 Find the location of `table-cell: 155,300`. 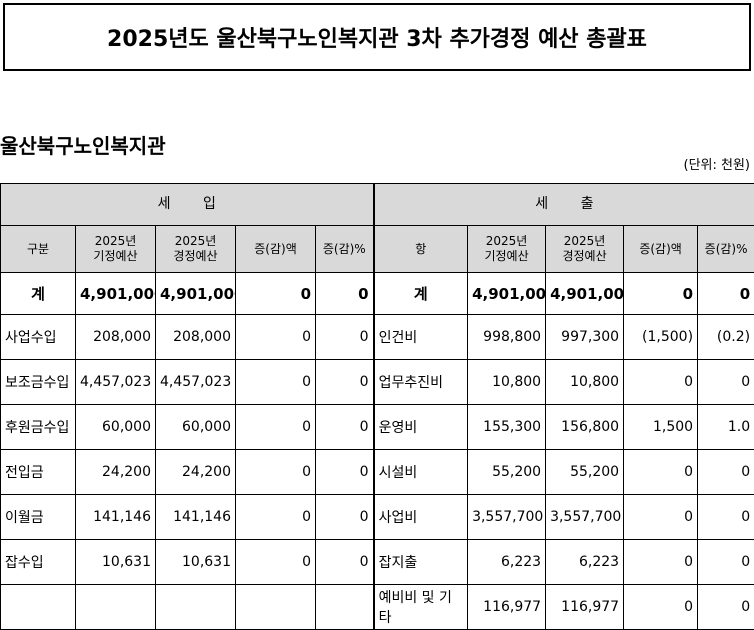

table-cell: 155,300 is located at coordinates (507, 427).